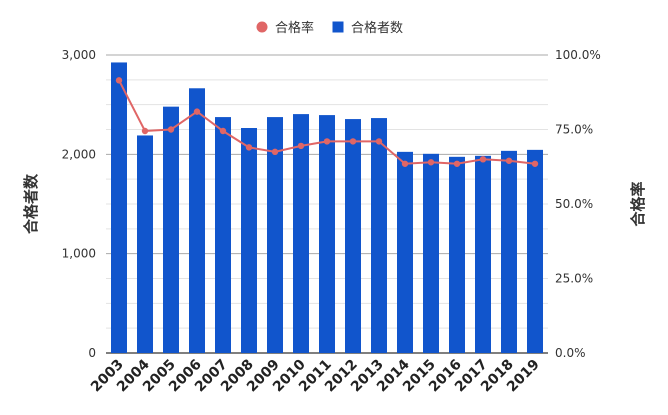 This screenshot has width=668, height=415. What do you see at coordinates (92, 353) in the screenshot?
I see `left-tick-label: 0` at bounding box center [92, 353].